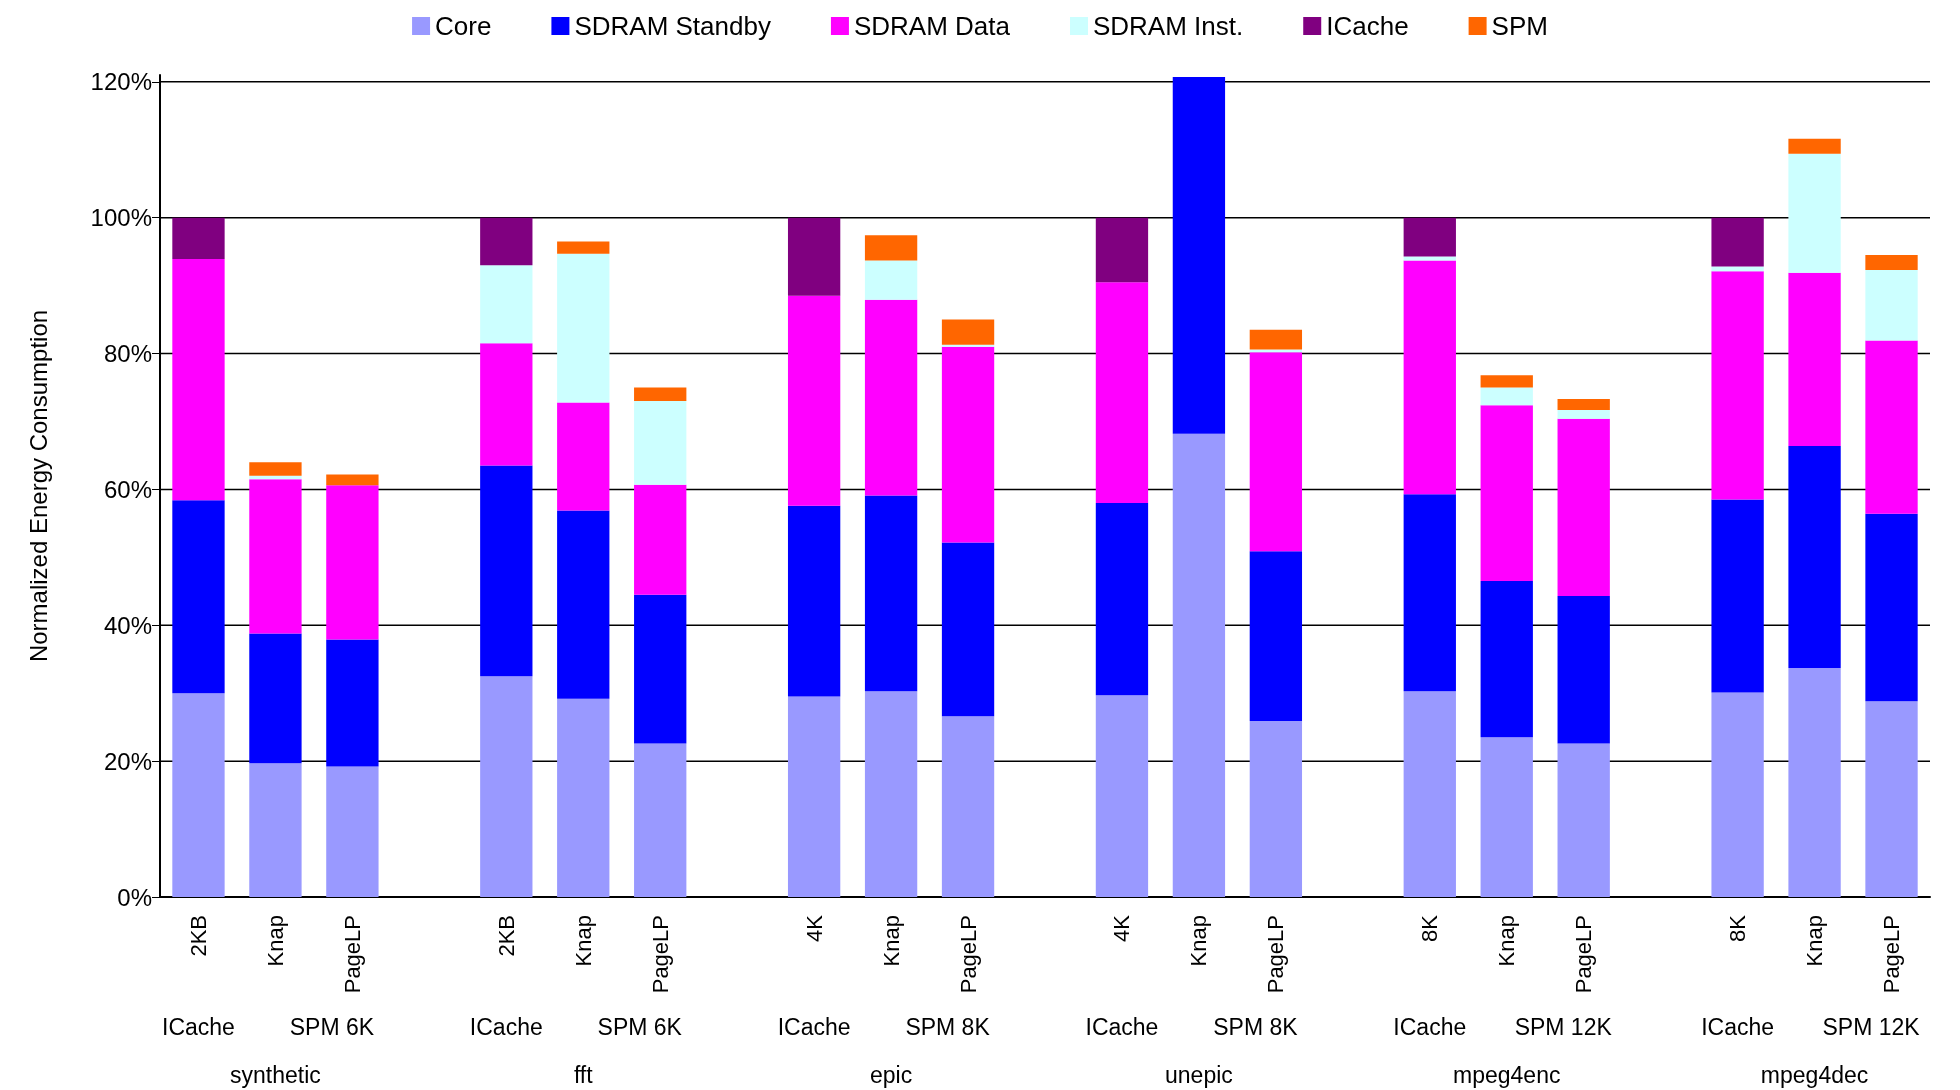 The width and height of the screenshot is (1960, 1090). What do you see at coordinates (1168, 26) in the screenshot?
I see `legend-label: SDRAM Inst.` at bounding box center [1168, 26].